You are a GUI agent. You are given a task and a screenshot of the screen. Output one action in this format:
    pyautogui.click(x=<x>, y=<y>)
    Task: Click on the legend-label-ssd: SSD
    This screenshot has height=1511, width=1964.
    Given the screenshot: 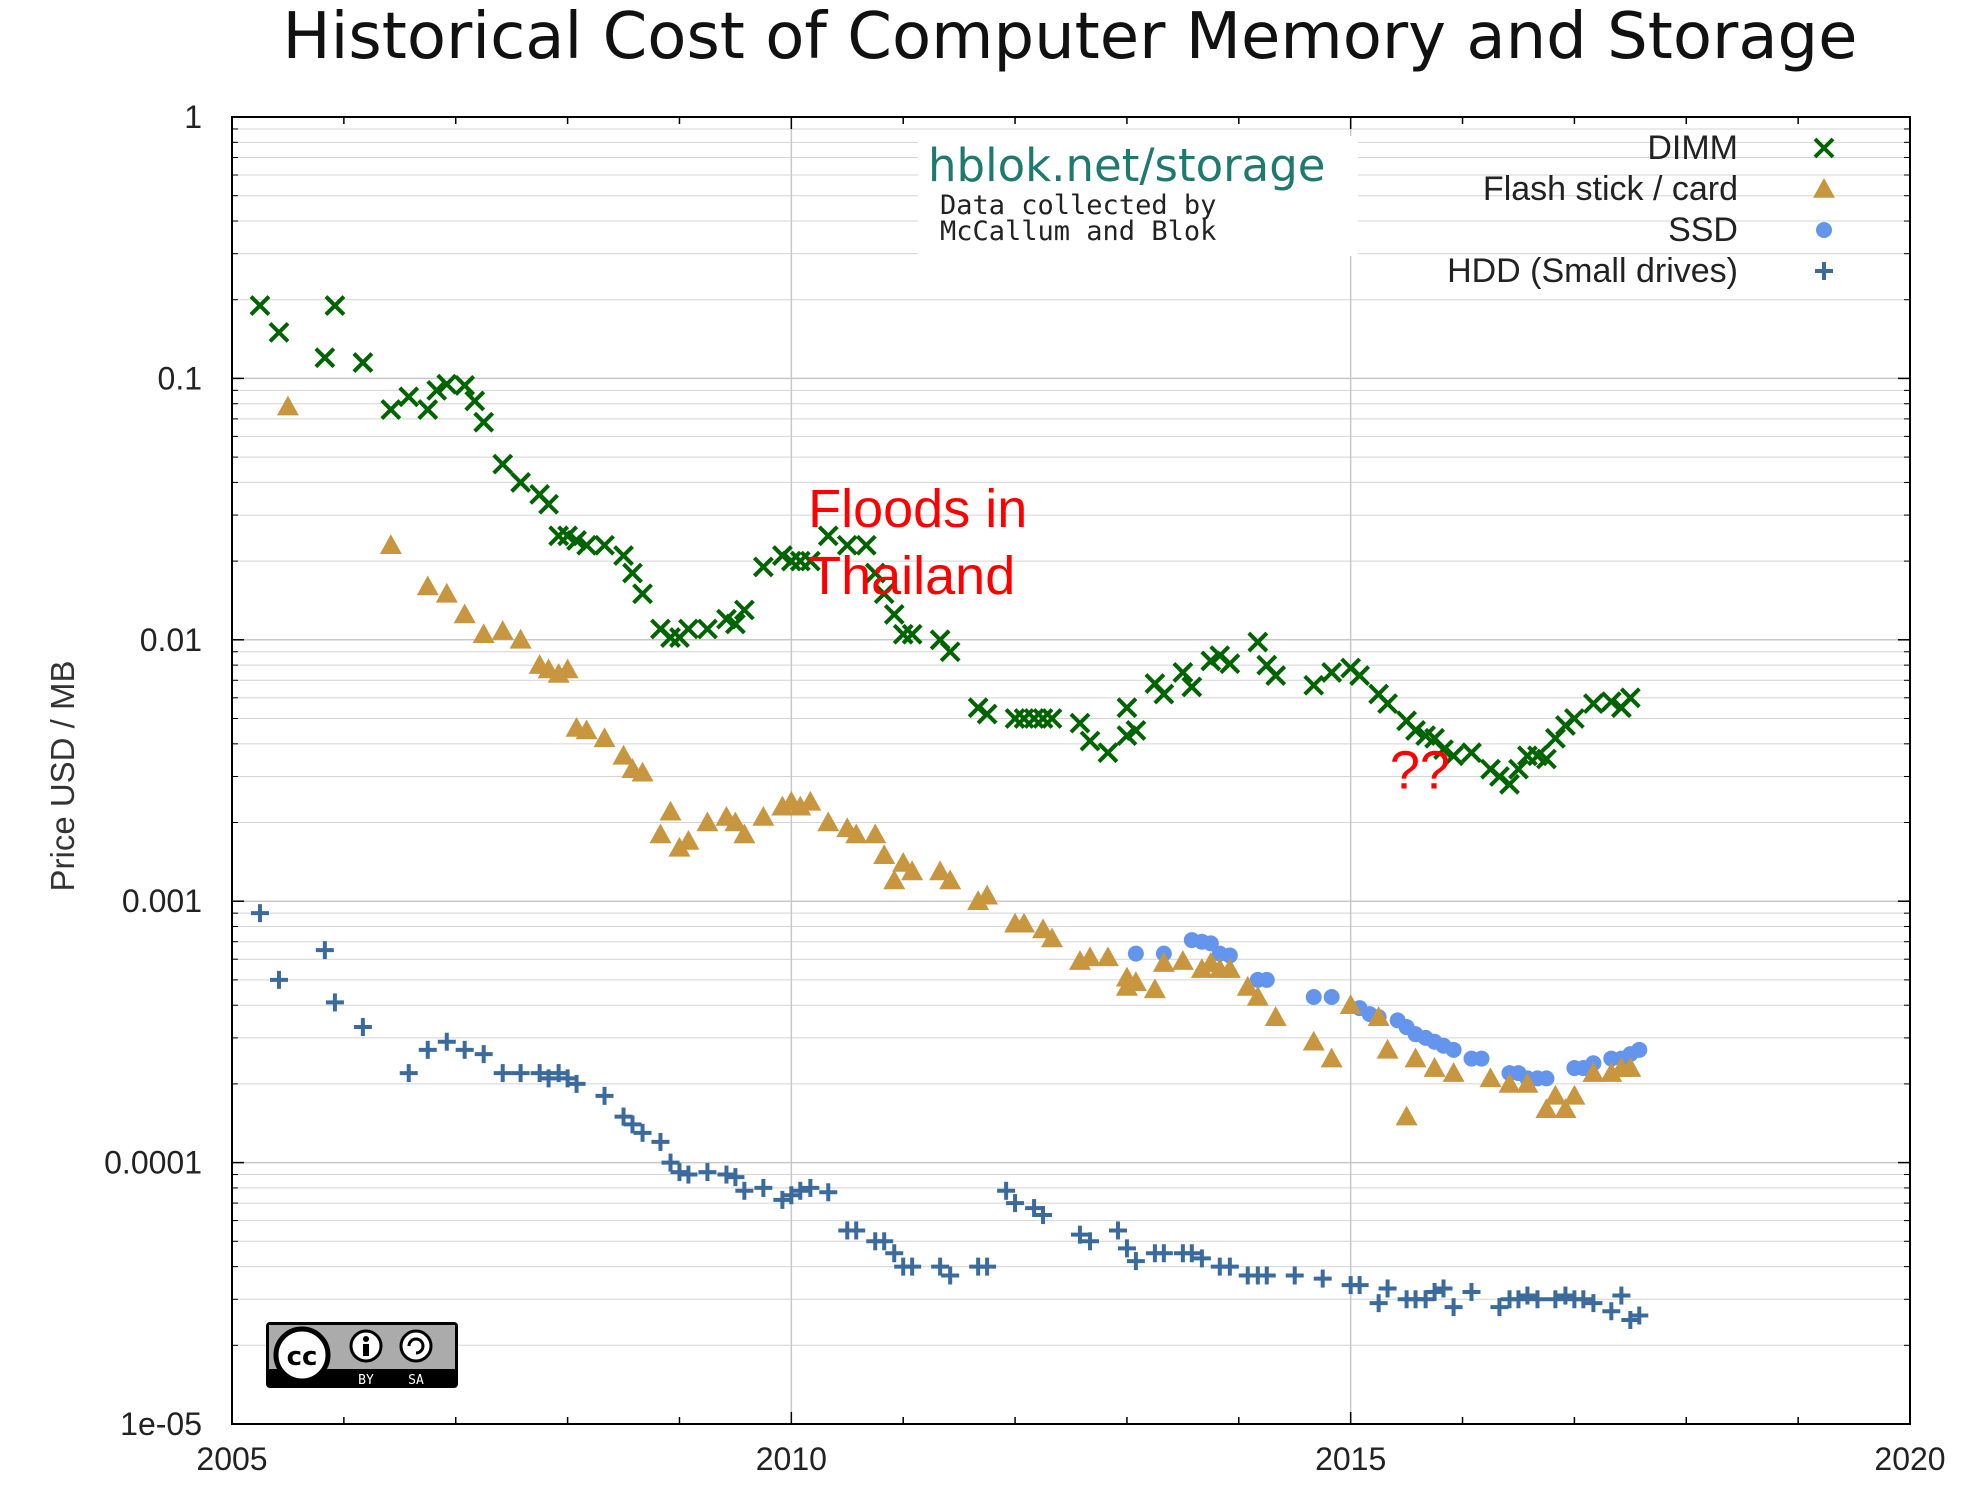 What is the action you would take?
    pyautogui.click(x=1703, y=230)
    